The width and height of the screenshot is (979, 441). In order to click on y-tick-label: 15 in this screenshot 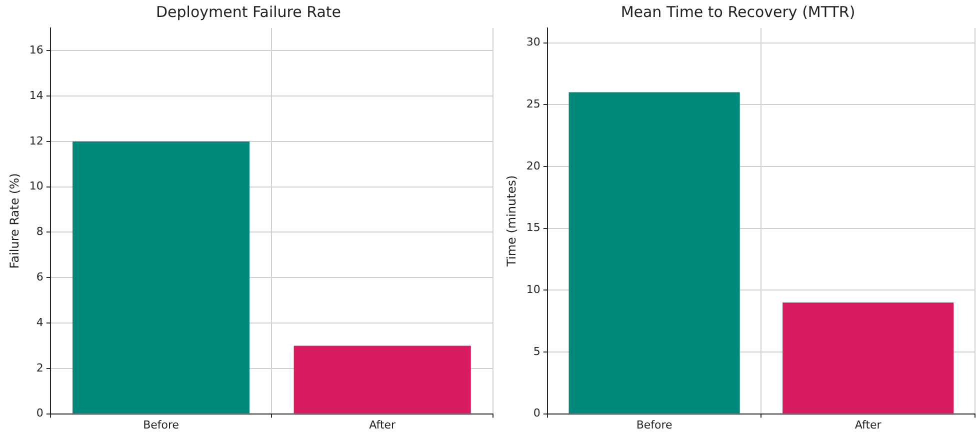, I will do `click(533, 227)`.